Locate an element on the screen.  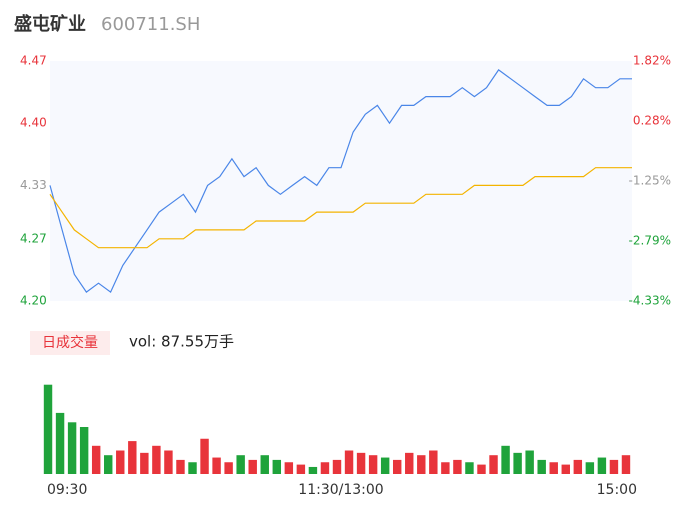
y2-tick-label: -1.25% is located at coordinates (650, 180).